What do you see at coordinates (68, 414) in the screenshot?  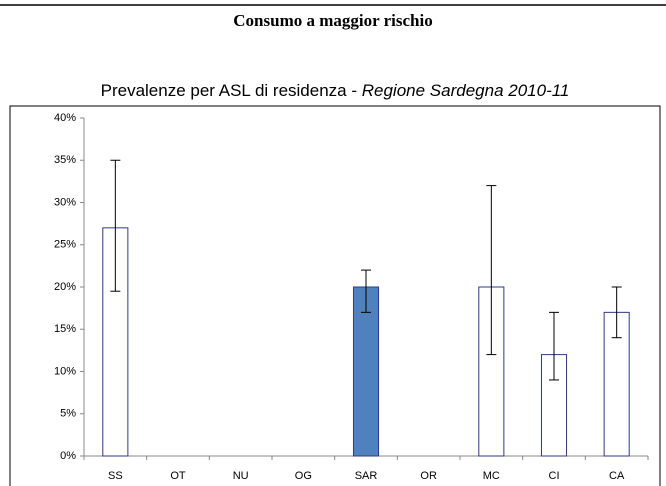 I see `y-tick-label: 5%` at bounding box center [68, 414].